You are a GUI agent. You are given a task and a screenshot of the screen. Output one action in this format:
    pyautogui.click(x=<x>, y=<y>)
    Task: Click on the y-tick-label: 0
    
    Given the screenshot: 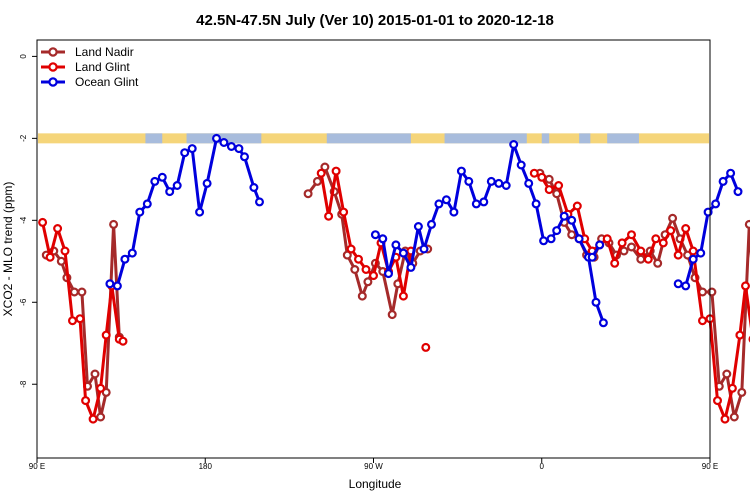 What is the action you would take?
    pyautogui.click(x=23, y=56)
    